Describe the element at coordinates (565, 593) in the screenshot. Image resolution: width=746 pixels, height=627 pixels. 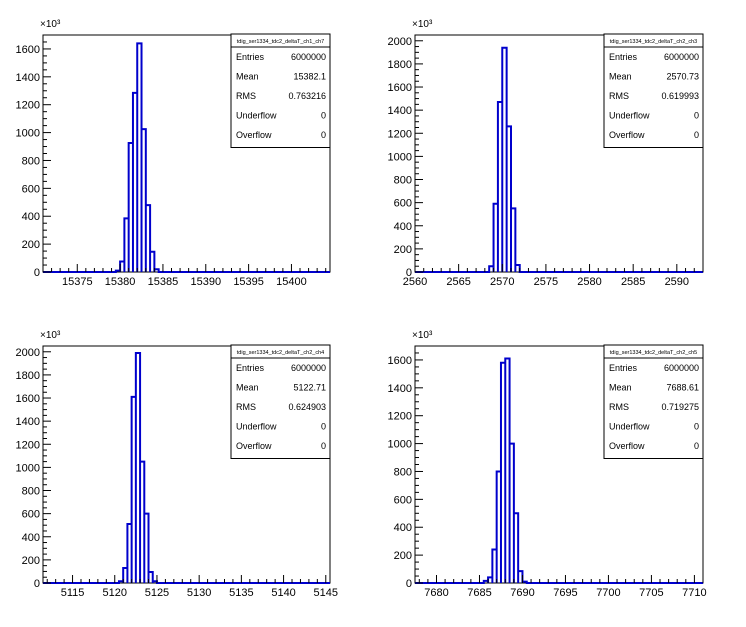
I see `x-tick-label: 7695` at that location.